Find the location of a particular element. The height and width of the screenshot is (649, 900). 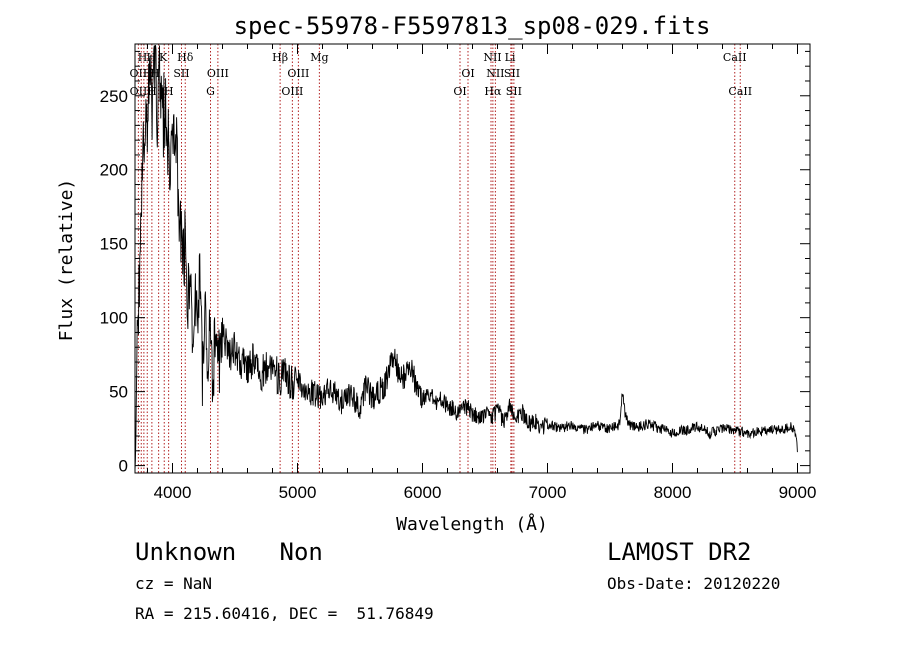

y-tick-label-0: 0 is located at coordinates (123, 466).